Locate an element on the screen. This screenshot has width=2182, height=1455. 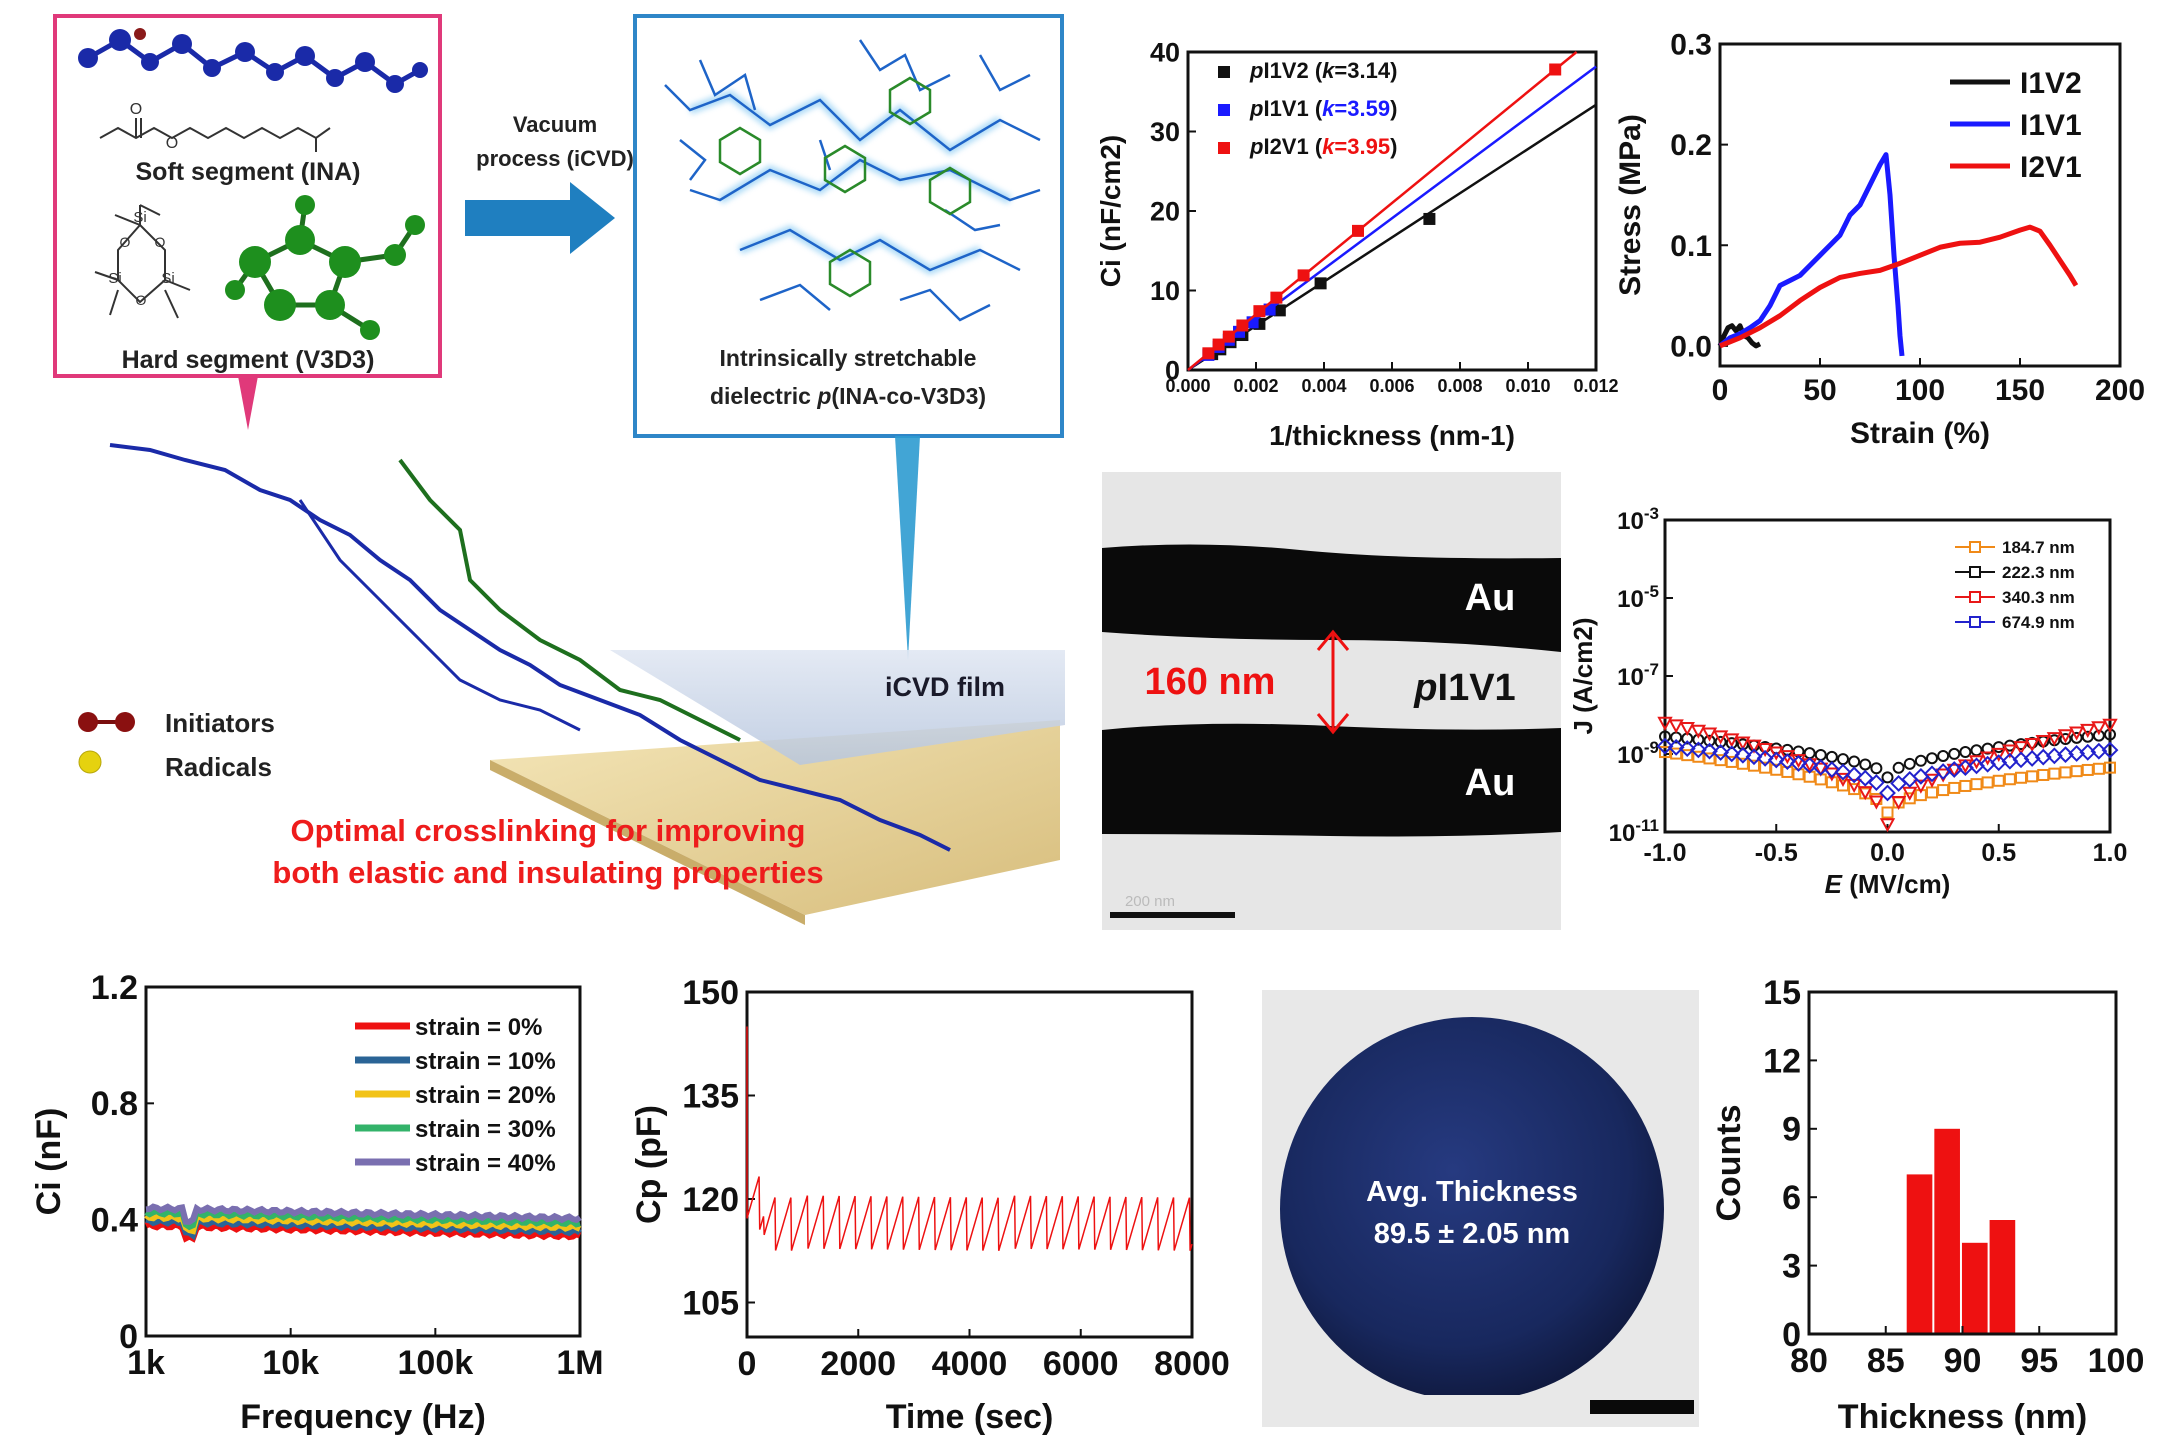
c0-legend-label: pI1V1 (k=3.59) is located at coordinates (1323, 108).